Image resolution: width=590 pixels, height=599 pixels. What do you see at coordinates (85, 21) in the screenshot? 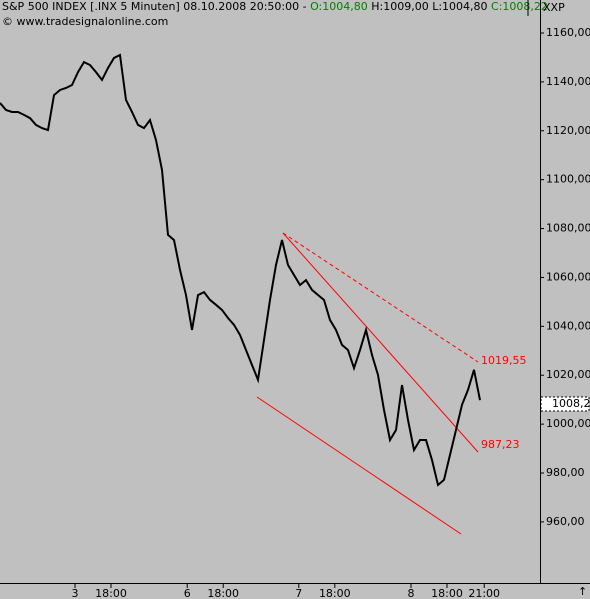
I see `source: © www.tradesignalonline.com` at bounding box center [85, 21].